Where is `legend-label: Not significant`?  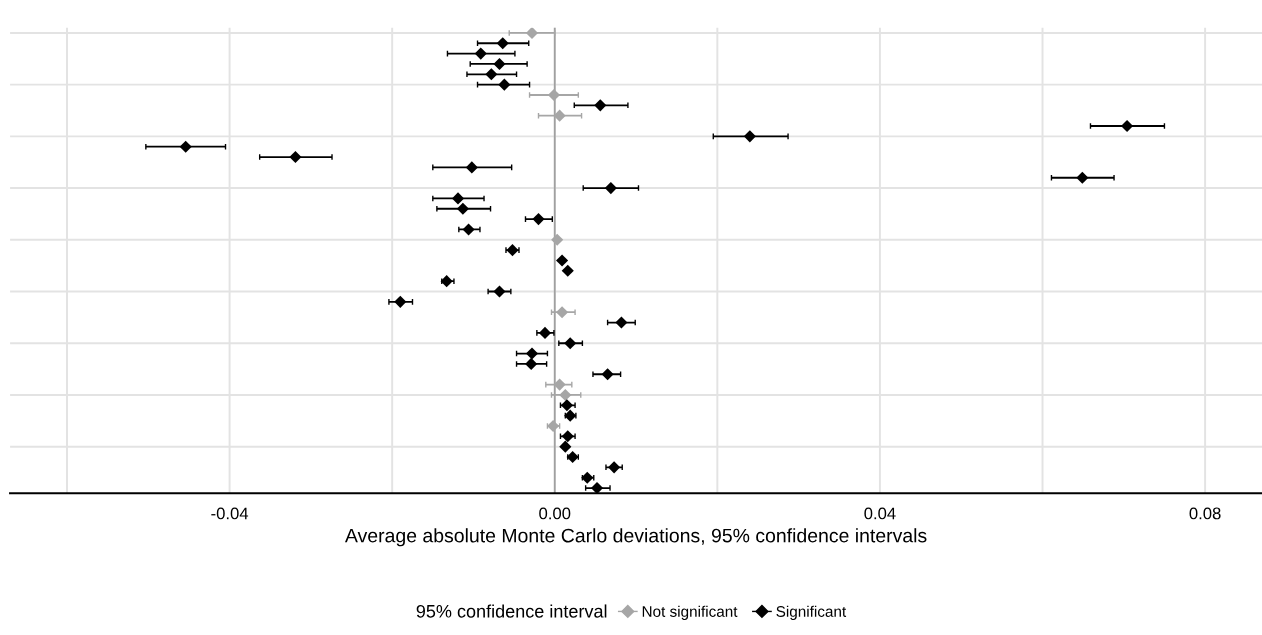
legend-label: Not significant is located at coordinates (690, 612).